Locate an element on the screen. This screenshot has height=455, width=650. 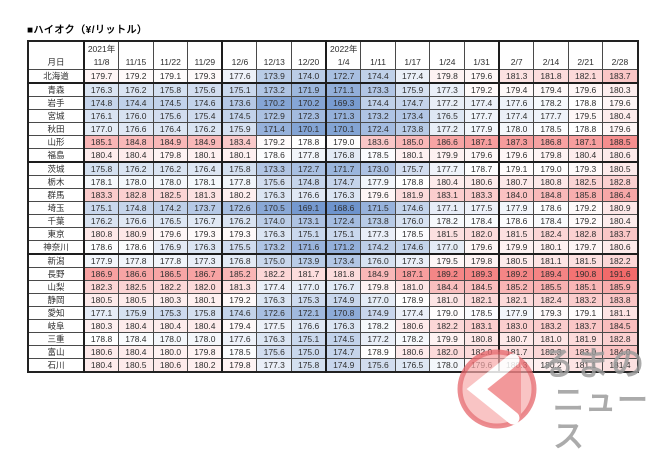
price-cell: 170.1 is located at coordinates (309, 129).